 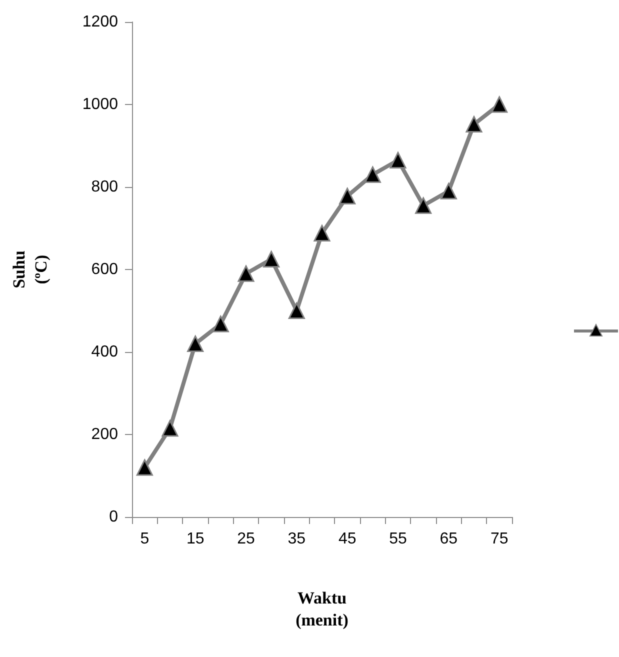 What do you see at coordinates (449, 539) in the screenshot?
I see `x-tick-label: 65` at bounding box center [449, 539].